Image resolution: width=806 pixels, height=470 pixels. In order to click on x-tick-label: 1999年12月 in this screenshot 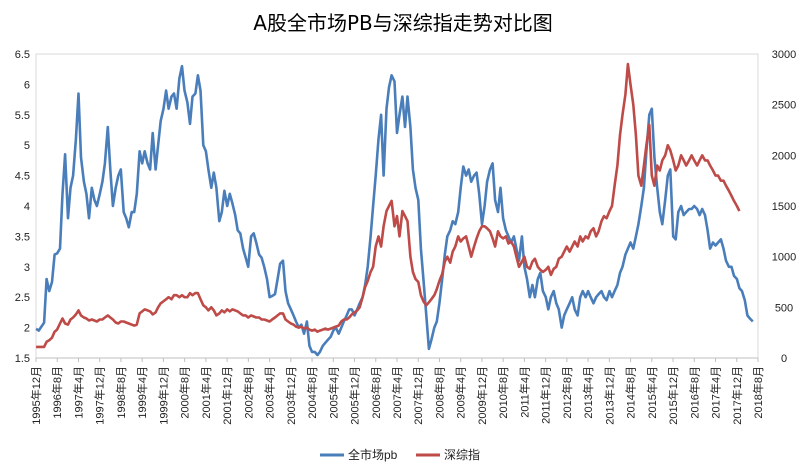, I will do `click(163, 395)`.